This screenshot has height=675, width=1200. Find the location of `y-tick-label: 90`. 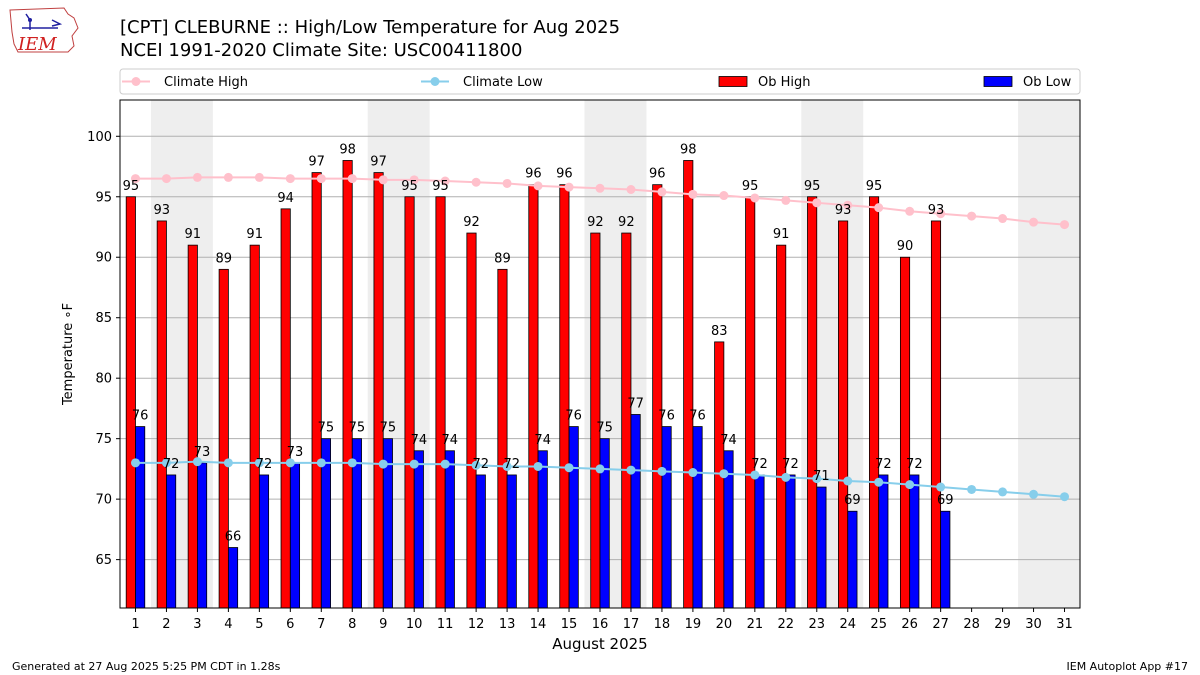

y-tick-label: 90 is located at coordinates (103, 258).